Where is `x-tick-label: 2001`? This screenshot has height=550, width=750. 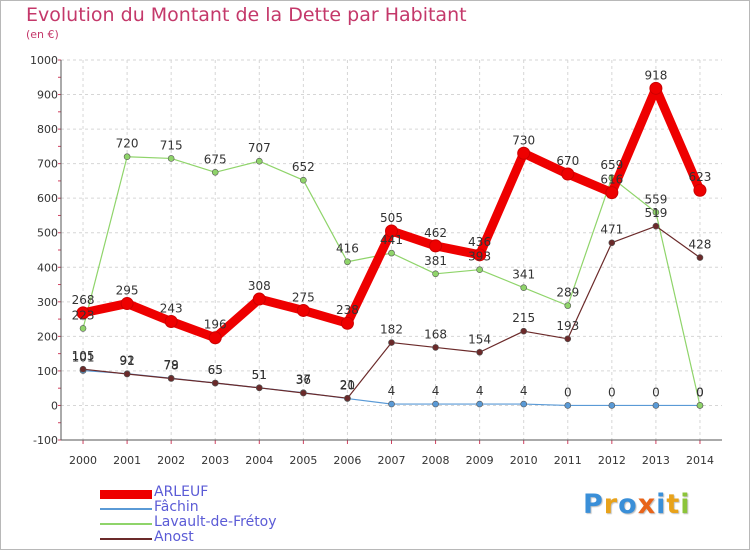
x-tick-label: 2001 is located at coordinates (127, 460).